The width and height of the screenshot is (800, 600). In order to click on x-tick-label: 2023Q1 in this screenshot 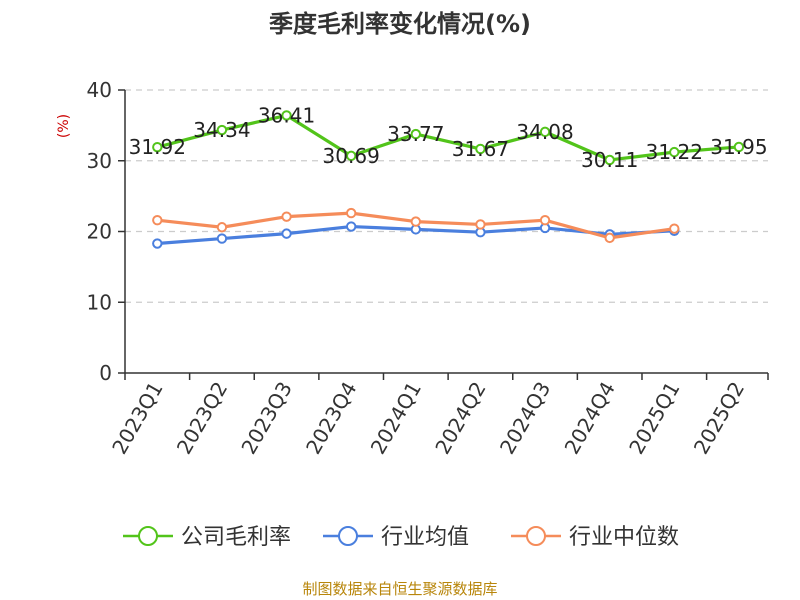, I will do `click(137, 418)`.